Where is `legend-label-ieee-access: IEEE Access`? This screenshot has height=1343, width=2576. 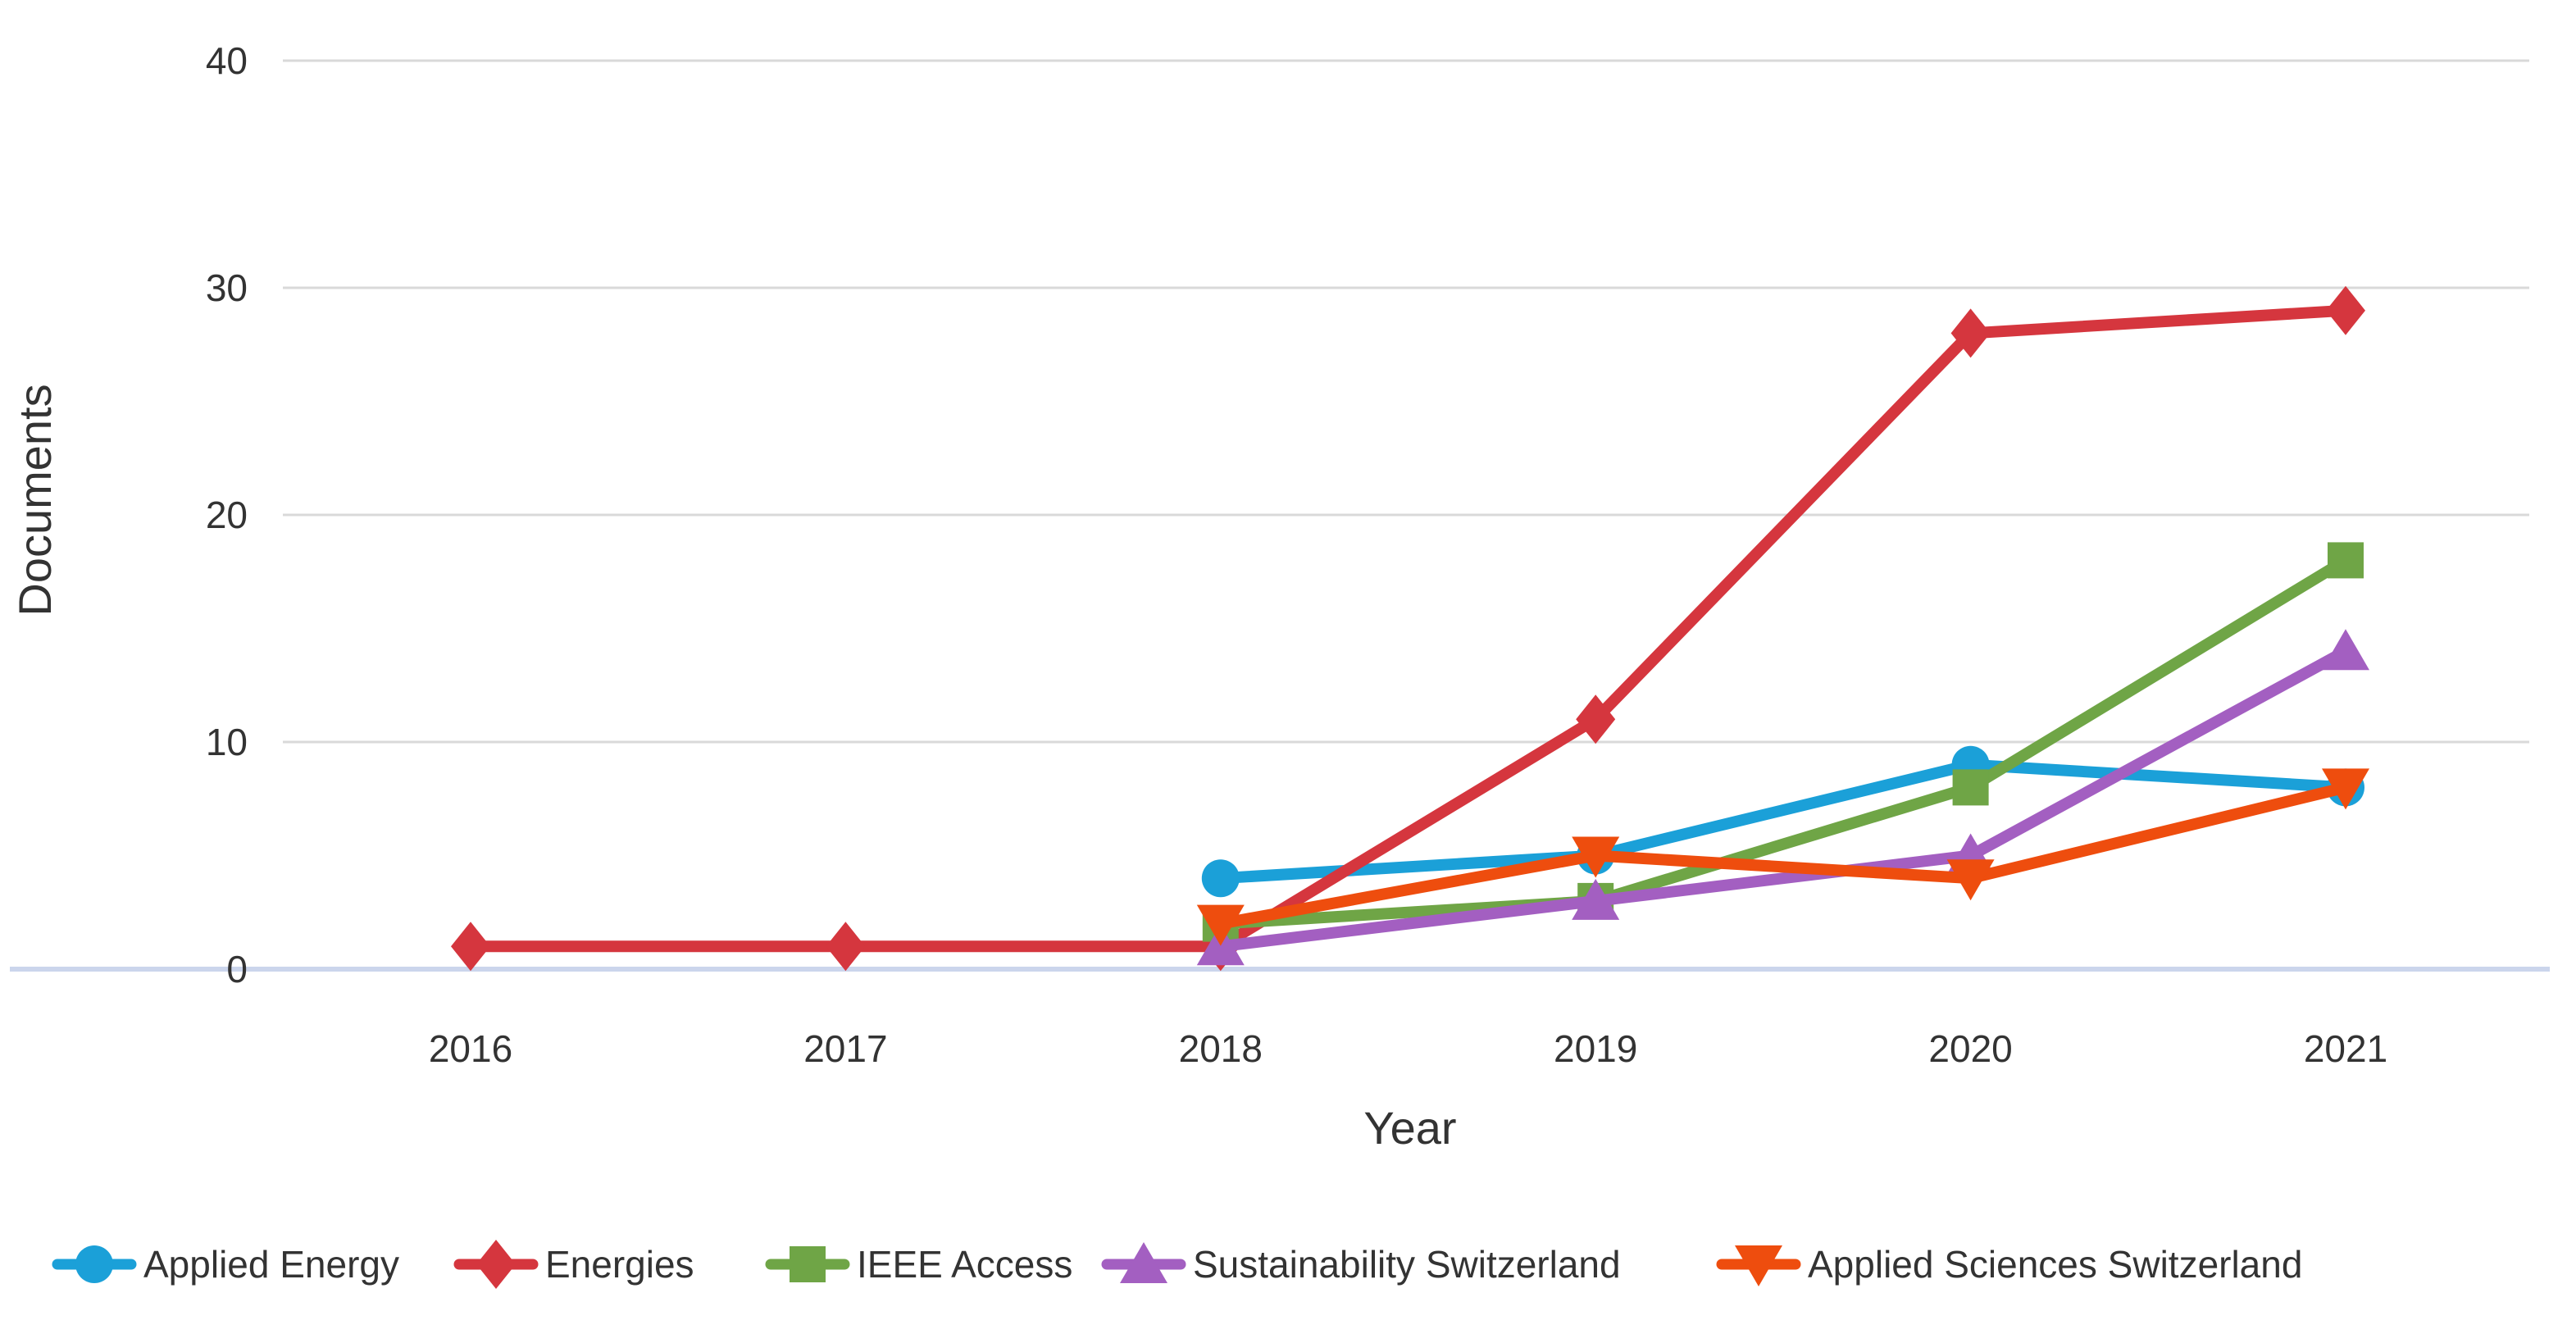 legend-label-ieee-access: IEEE Access is located at coordinates (964, 1264).